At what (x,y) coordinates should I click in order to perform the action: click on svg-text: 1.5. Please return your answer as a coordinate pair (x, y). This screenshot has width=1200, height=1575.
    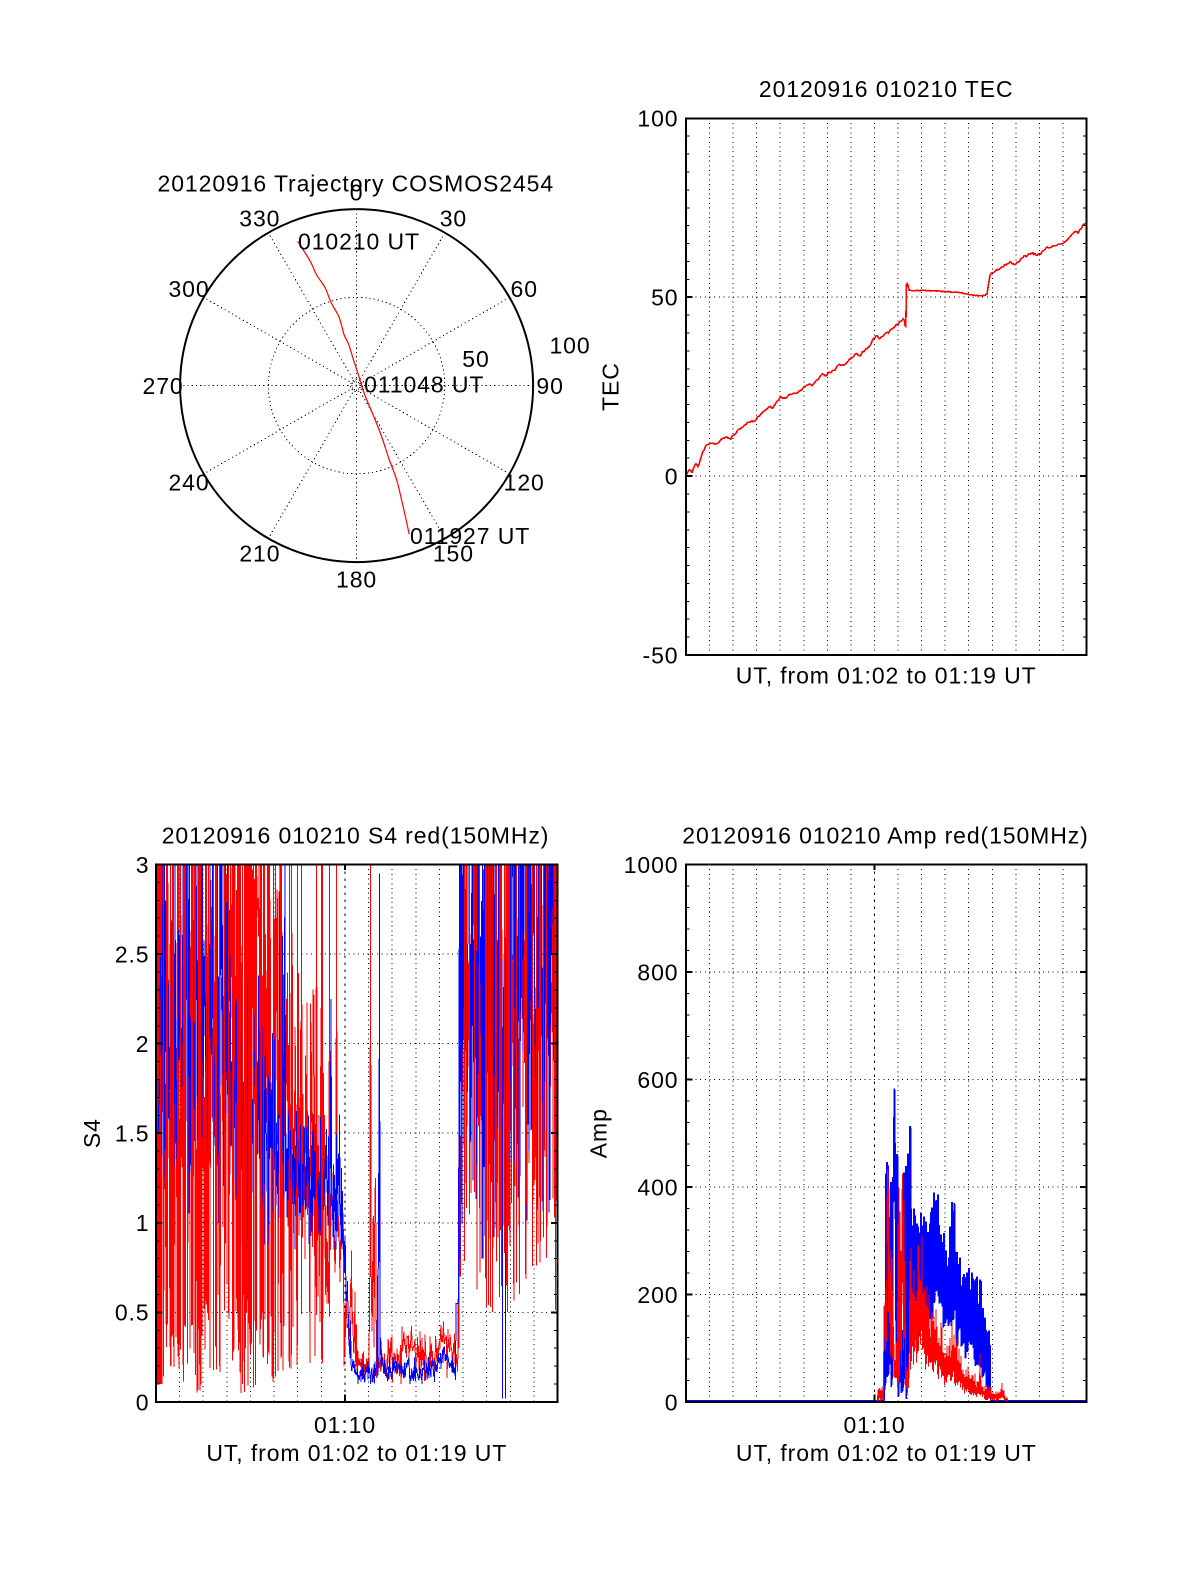
    Looking at the image, I should click on (132, 1134).